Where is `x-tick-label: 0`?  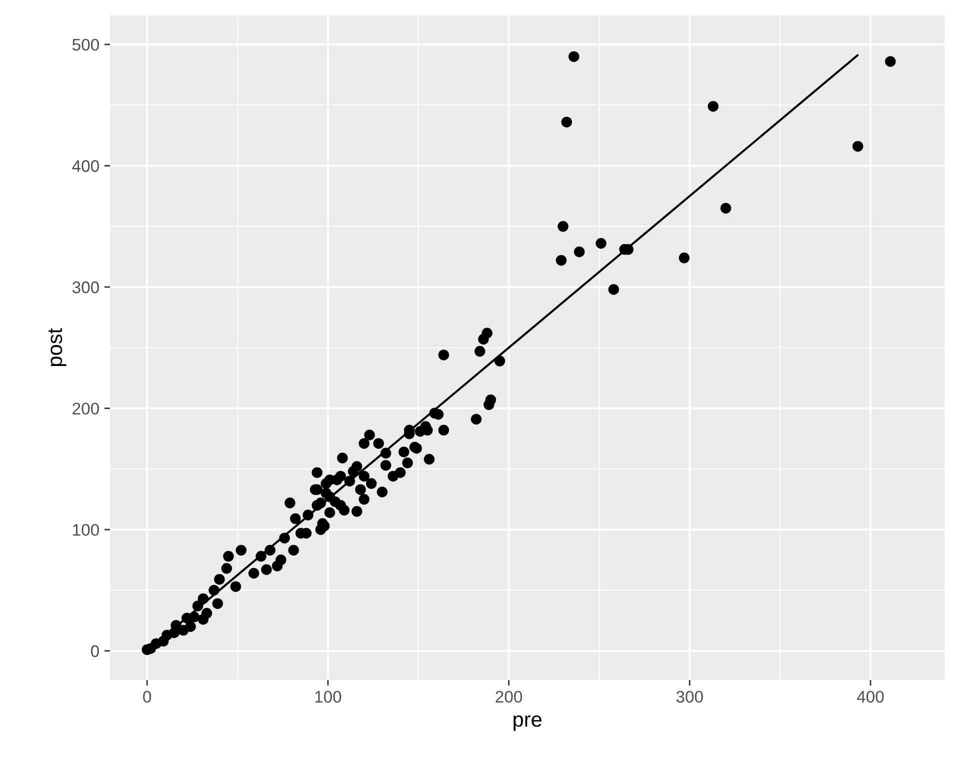 x-tick-label: 0 is located at coordinates (147, 696).